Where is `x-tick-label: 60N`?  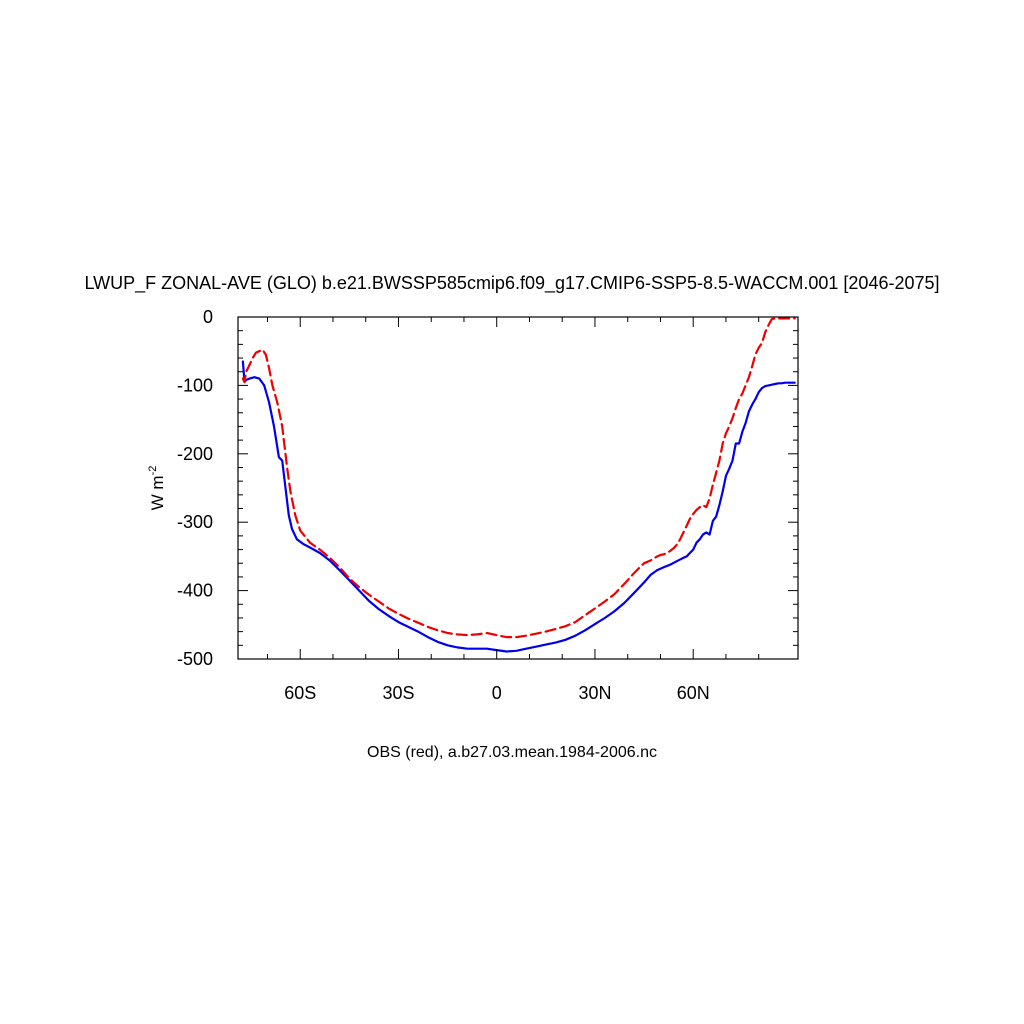 x-tick-label: 60N is located at coordinates (693, 693).